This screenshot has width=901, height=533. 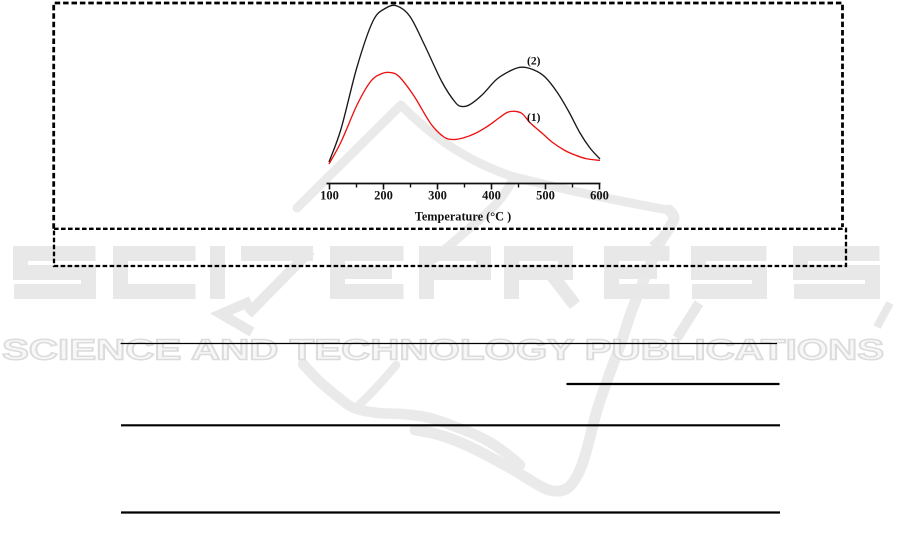 What do you see at coordinates (463, 217) in the screenshot?
I see `svg-text: Temperature (°C )` at bounding box center [463, 217].